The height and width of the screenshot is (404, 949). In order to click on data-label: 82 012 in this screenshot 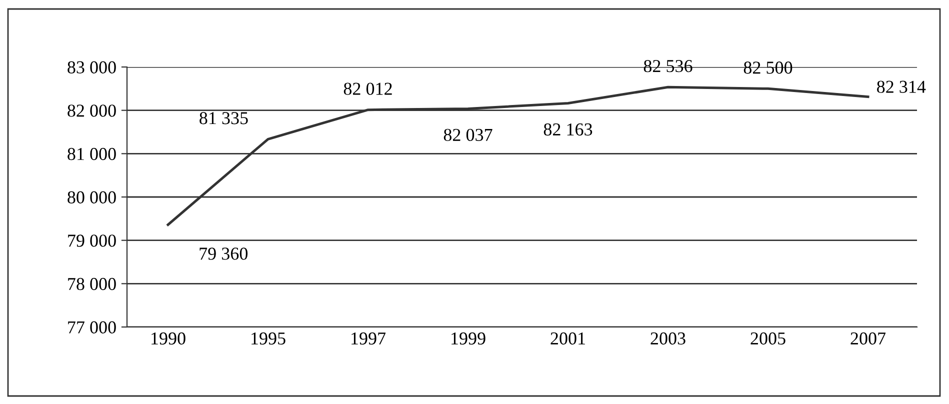, I will do `click(368, 88)`.